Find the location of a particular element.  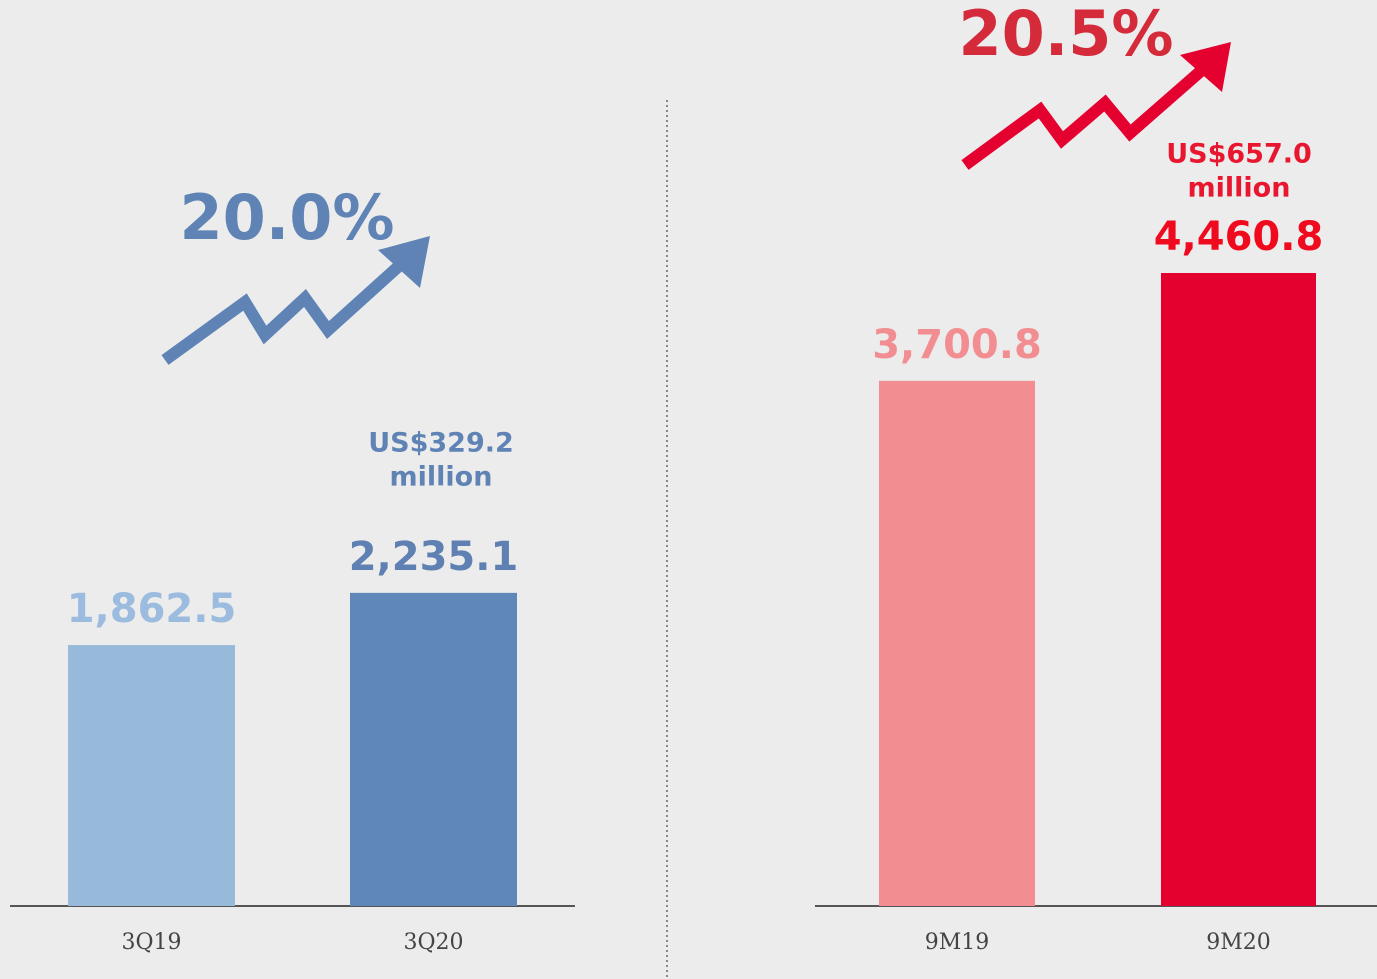

usd-note: US$657.0 is located at coordinates (1239, 154).